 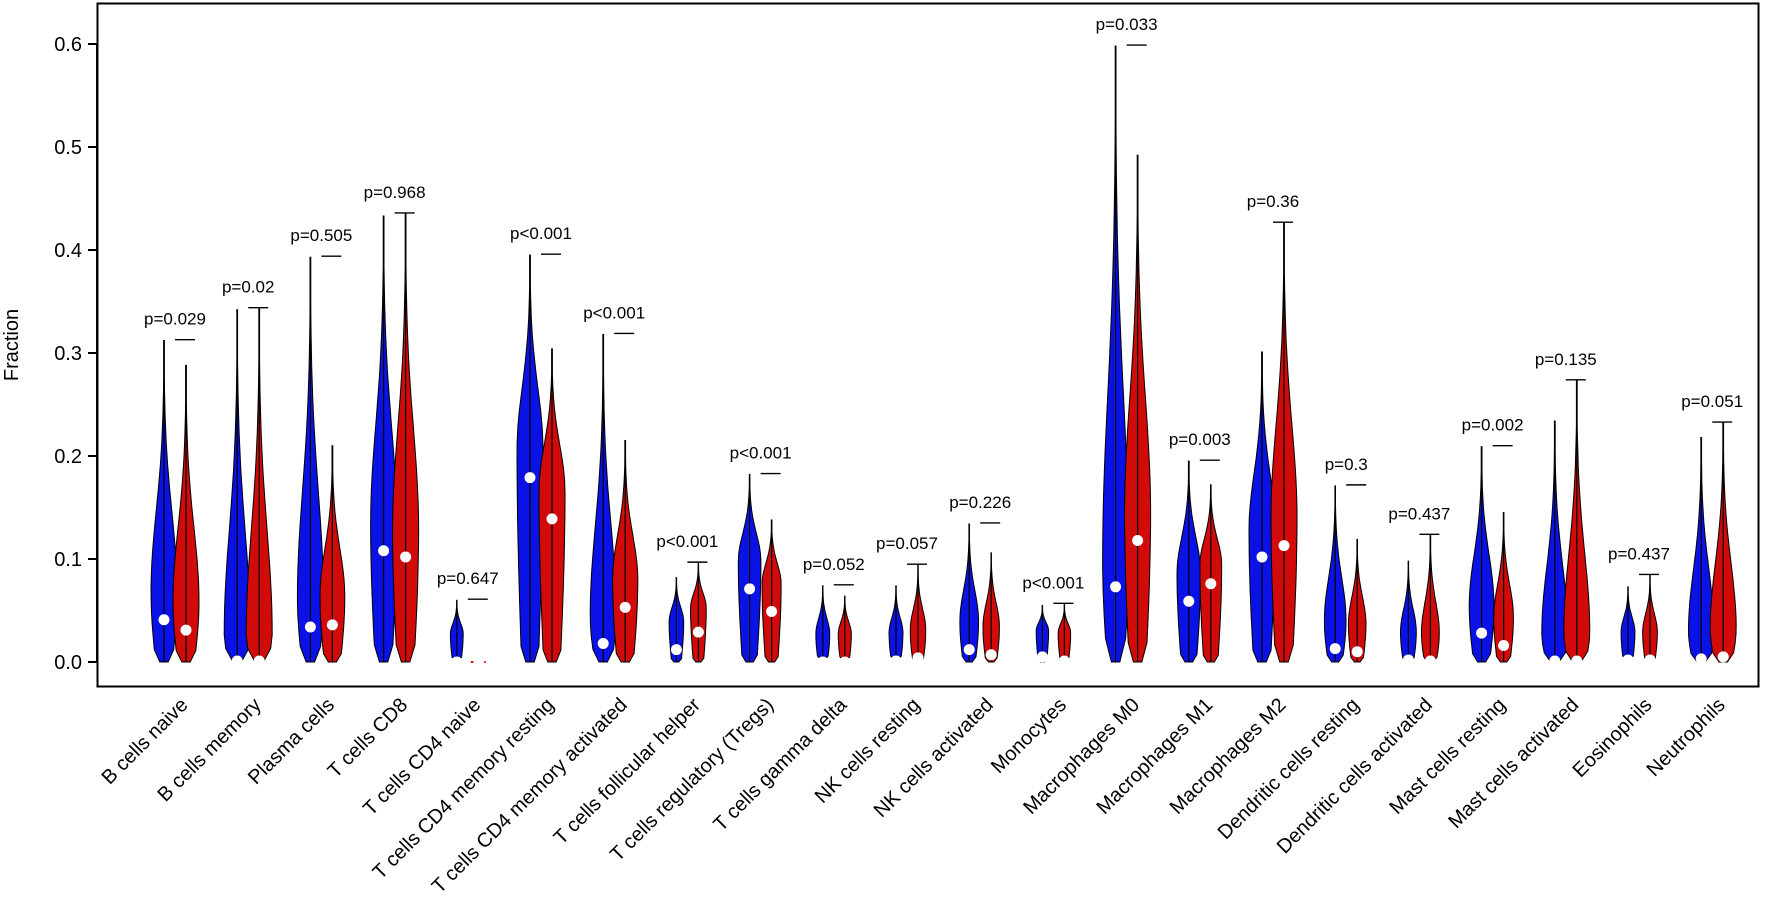 I want to click on p-value-label: p=0.002, so click(x=1493, y=425).